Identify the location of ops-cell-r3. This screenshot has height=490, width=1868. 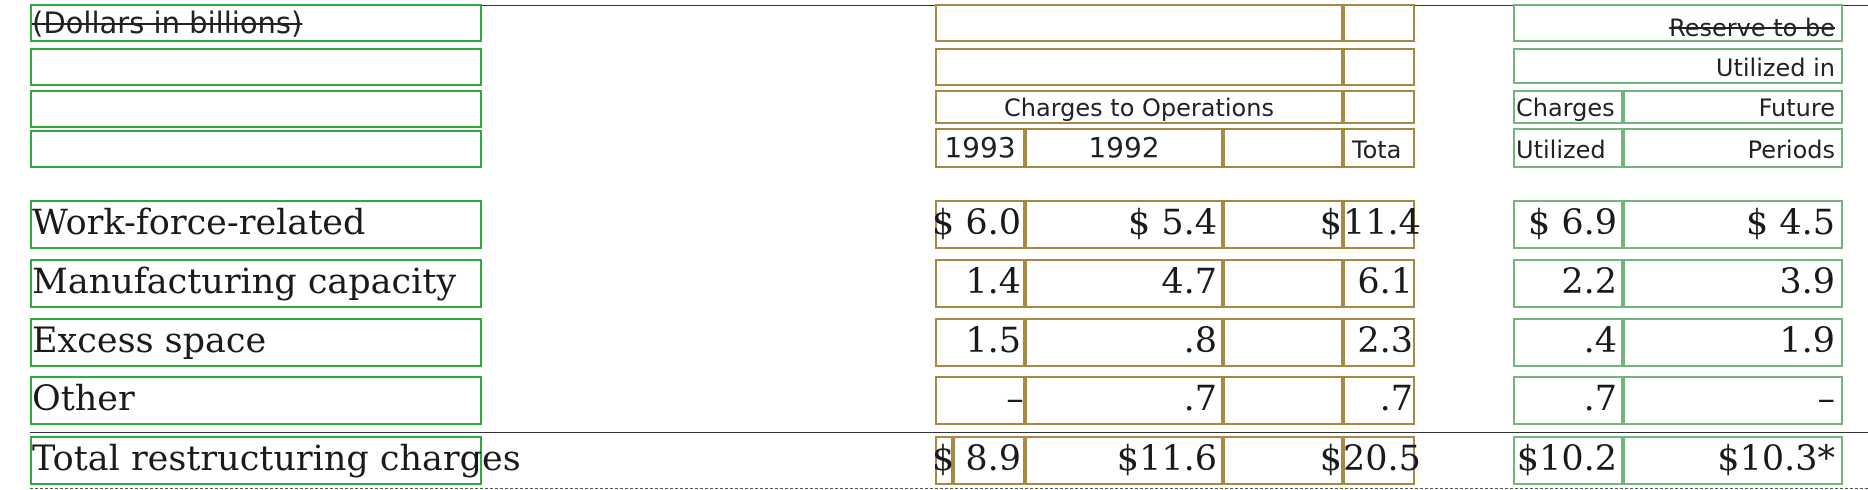
(1139, 107).